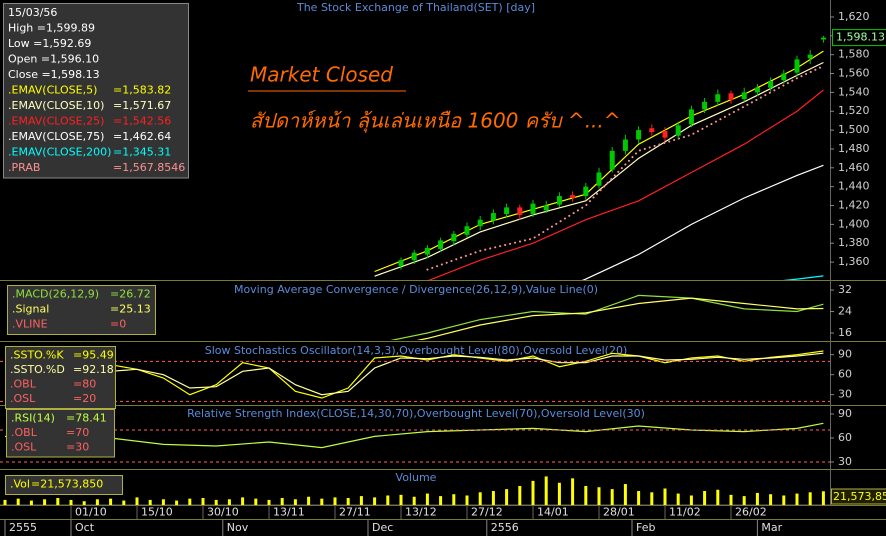 The width and height of the screenshot is (886, 536). I want to click on legend-name: Close =1,598.13, so click(54, 74).